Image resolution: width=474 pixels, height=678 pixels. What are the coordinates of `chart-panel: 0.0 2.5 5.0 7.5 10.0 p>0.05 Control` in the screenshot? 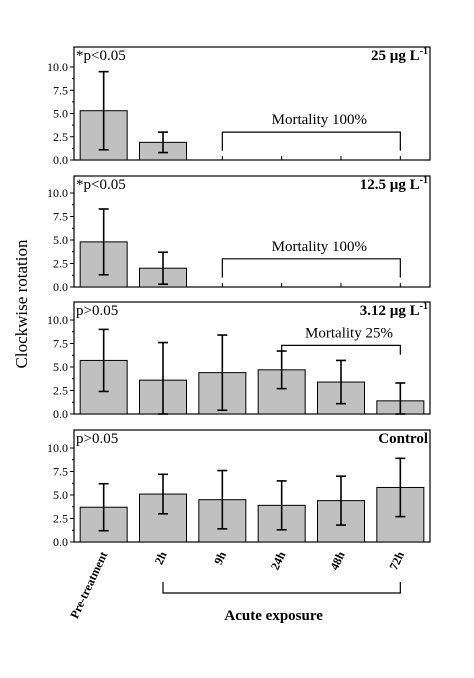 It's located at (239, 489).